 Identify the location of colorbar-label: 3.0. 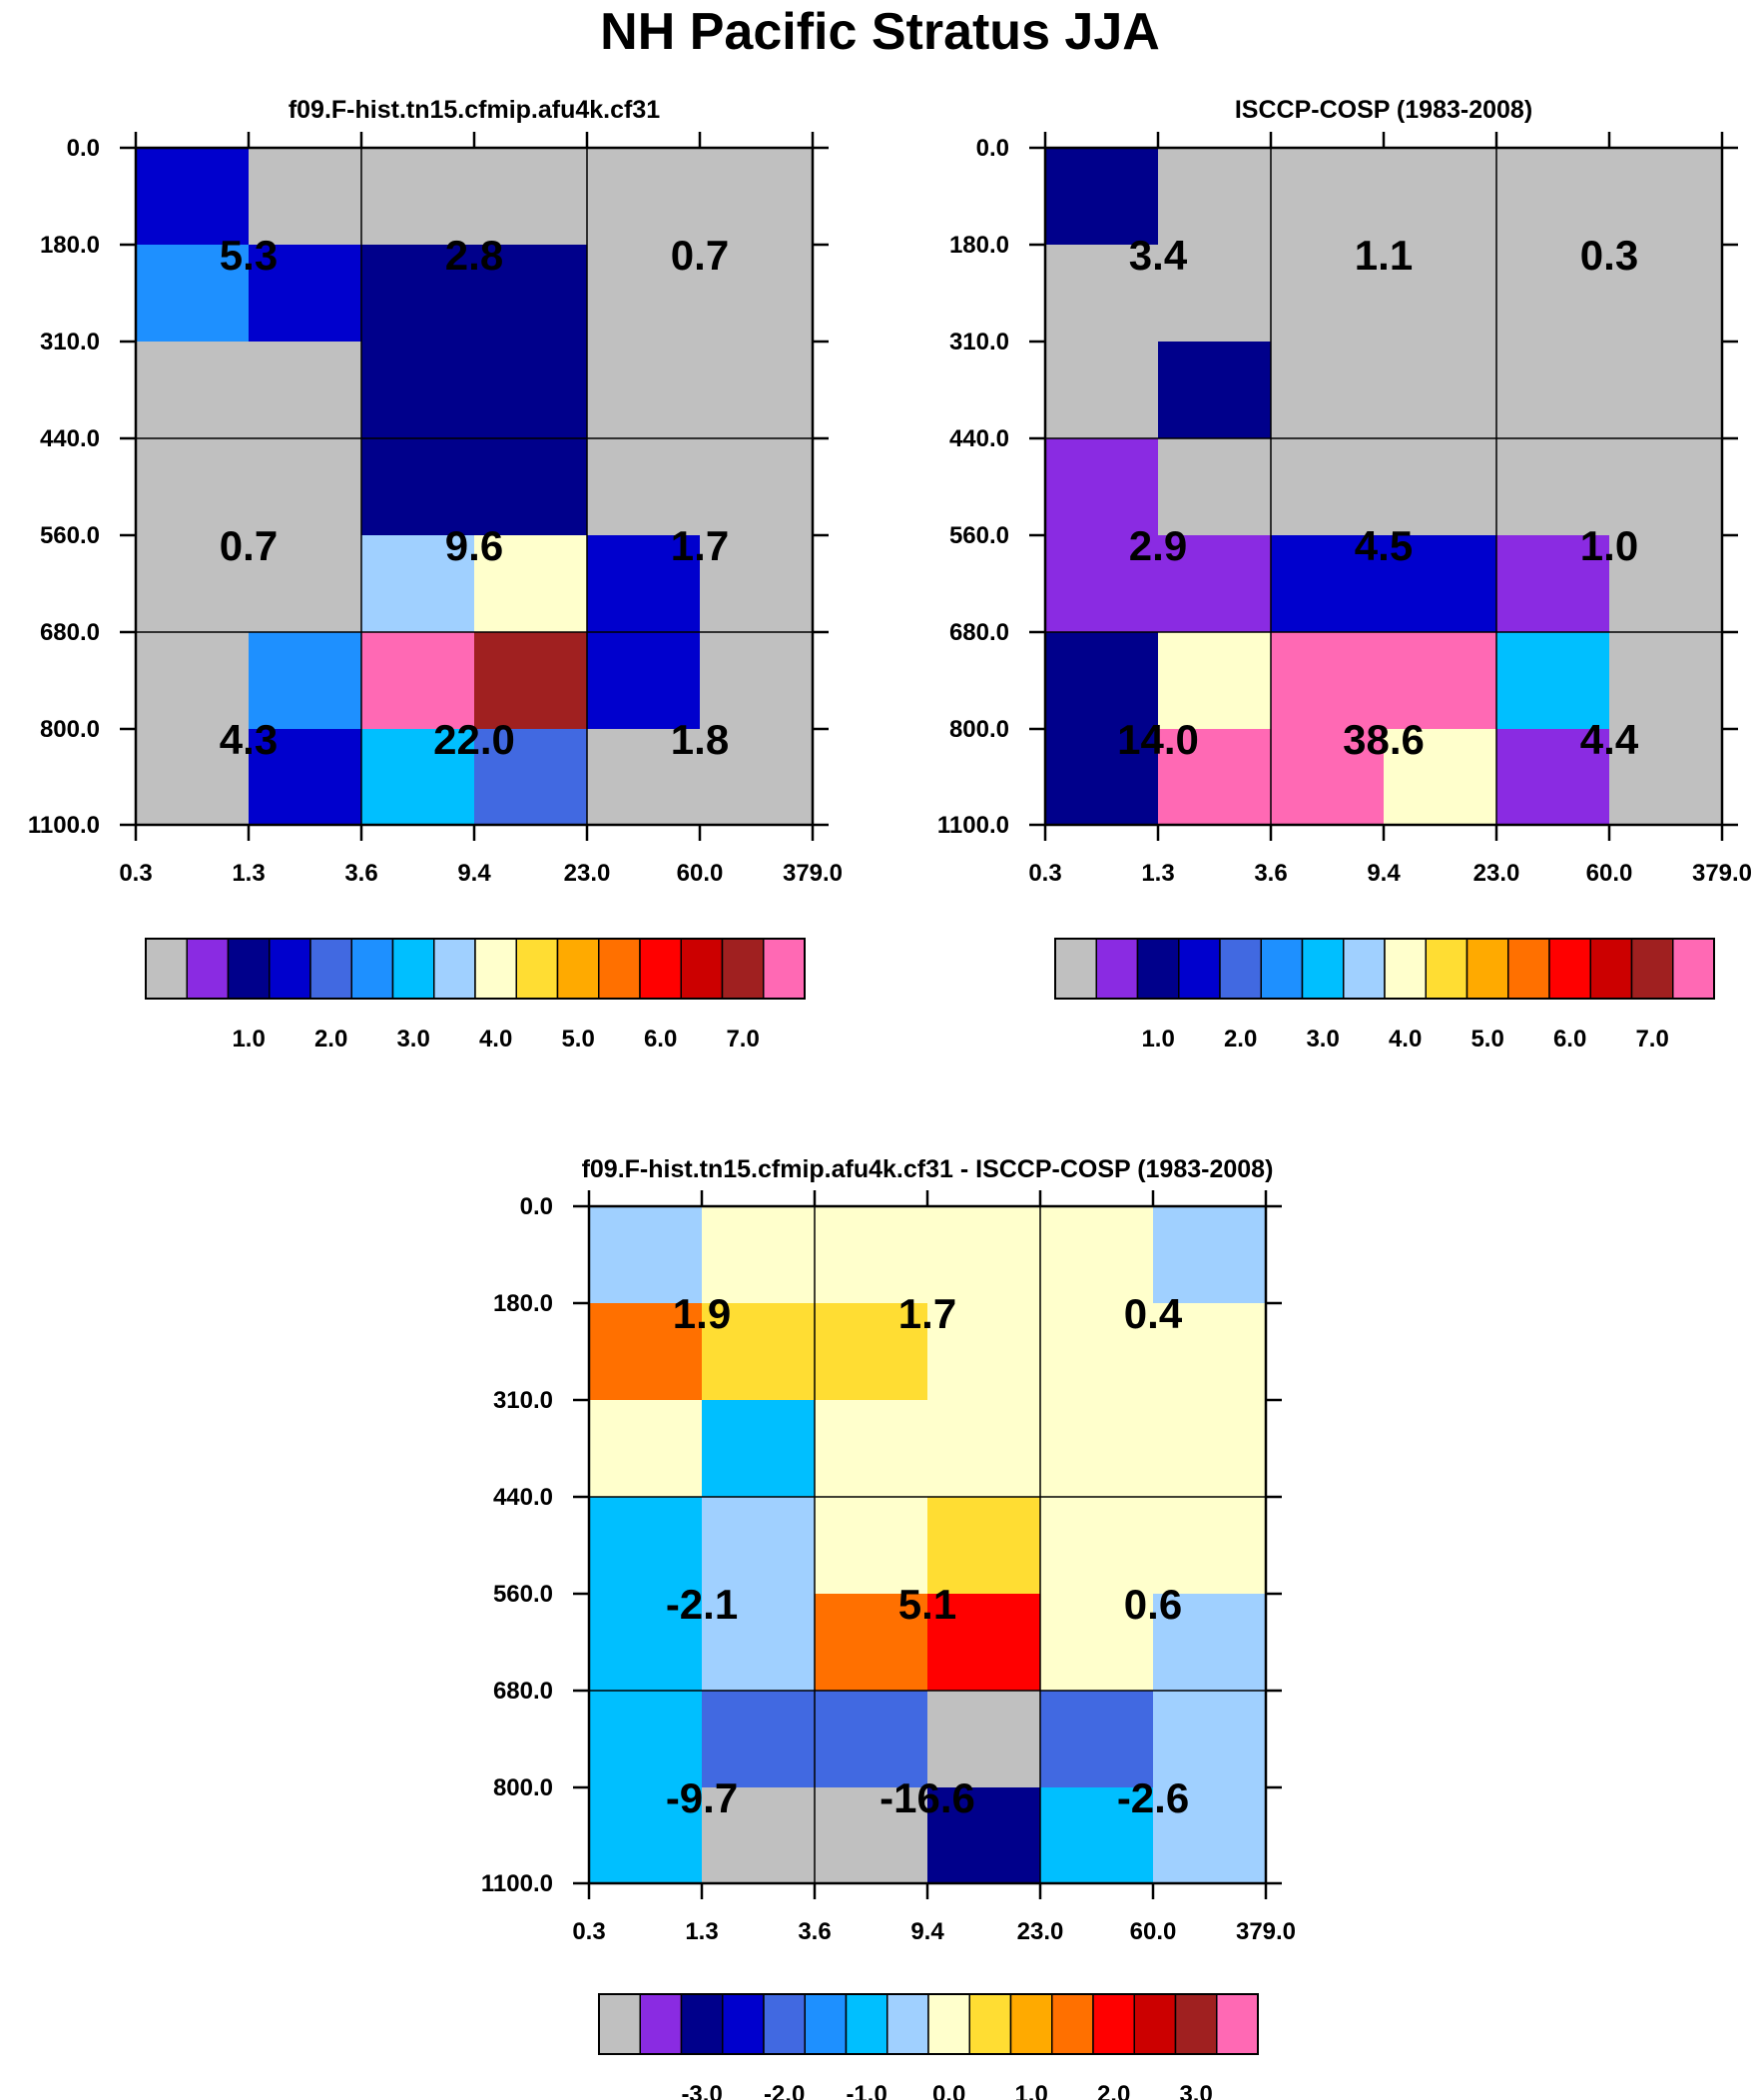
(1195, 2090).